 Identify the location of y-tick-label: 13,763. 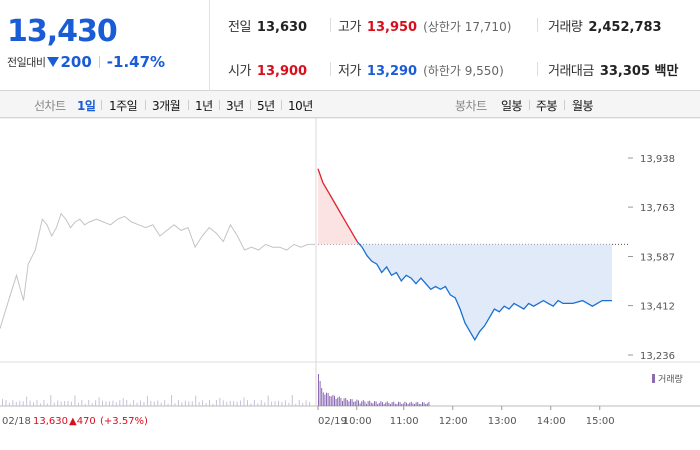
(657, 208).